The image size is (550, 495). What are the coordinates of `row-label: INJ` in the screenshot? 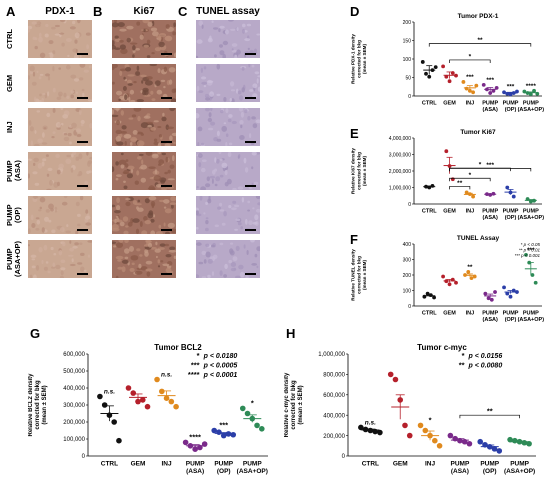 It's located at (9, 127).